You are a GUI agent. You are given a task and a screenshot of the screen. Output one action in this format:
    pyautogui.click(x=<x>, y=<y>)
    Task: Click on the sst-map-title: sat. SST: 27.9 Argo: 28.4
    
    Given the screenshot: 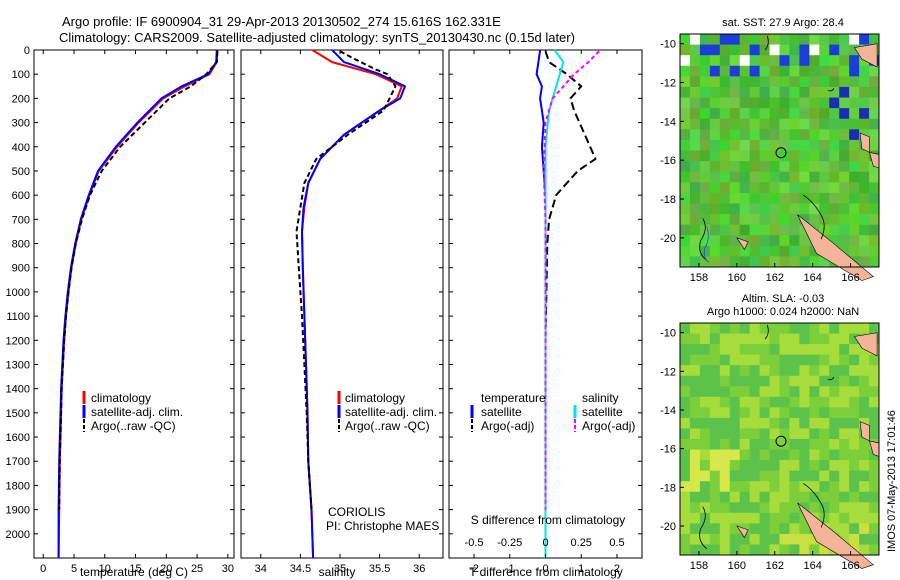 What is the action you would take?
    pyautogui.click(x=783, y=23)
    